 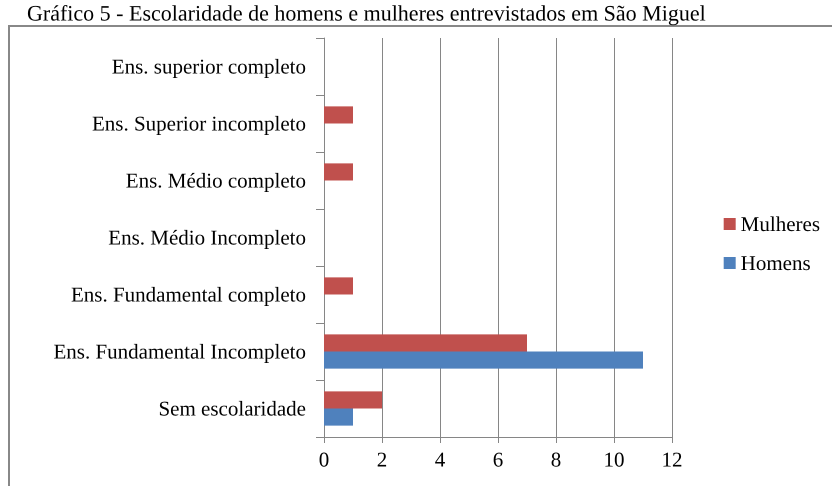 I want to click on y-tick-label: Ens. superior completo, so click(x=209, y=66).